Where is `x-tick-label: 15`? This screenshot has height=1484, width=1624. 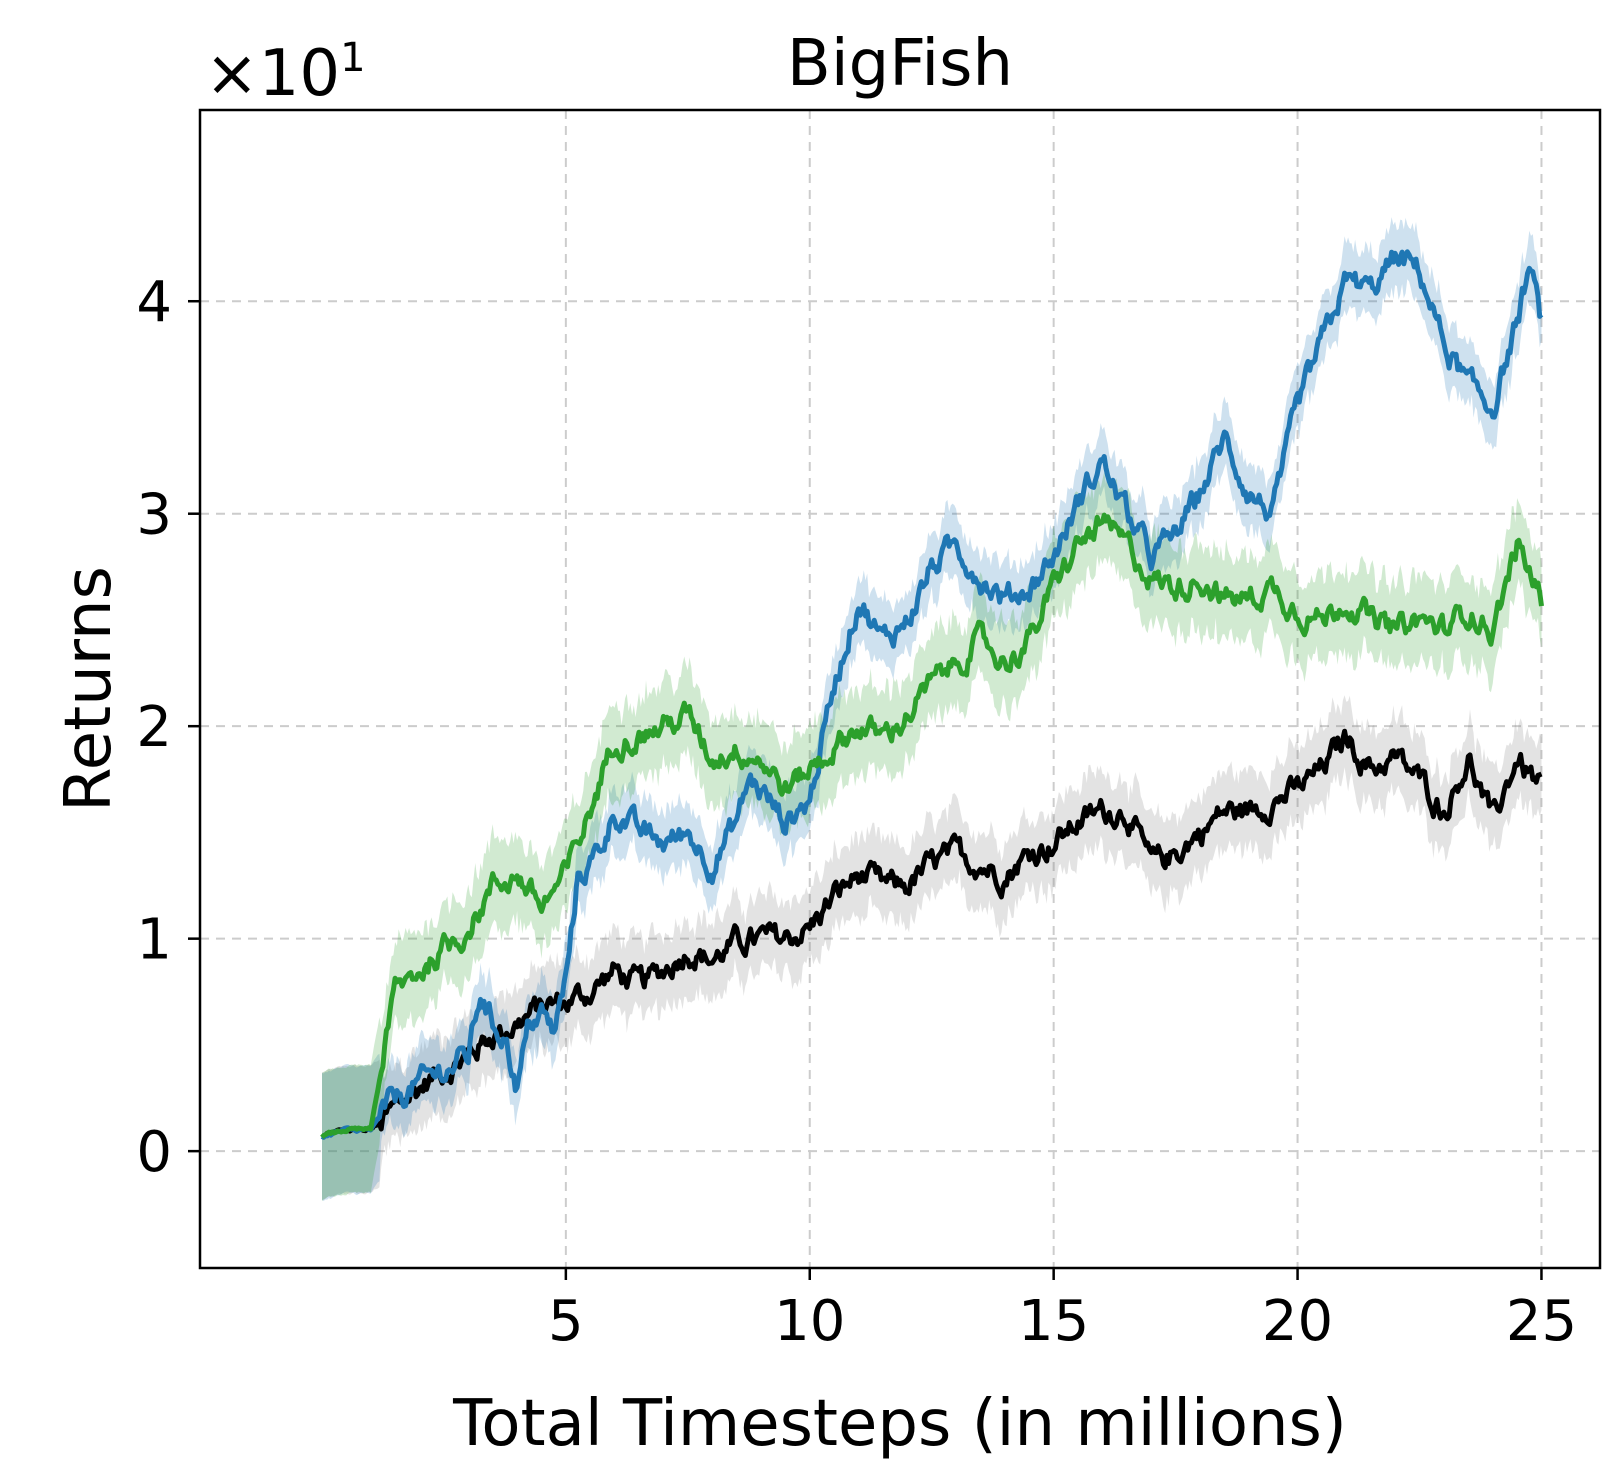 x-tick-label: 15 is located at coordinates (1053, 1321).